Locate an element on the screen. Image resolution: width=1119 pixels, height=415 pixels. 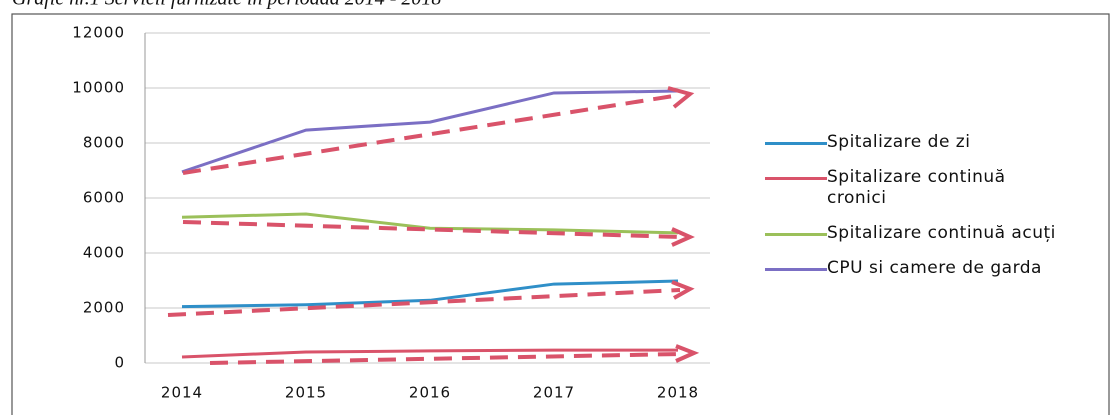
y-tick-label: 0 is located at coordinates (119, 363).